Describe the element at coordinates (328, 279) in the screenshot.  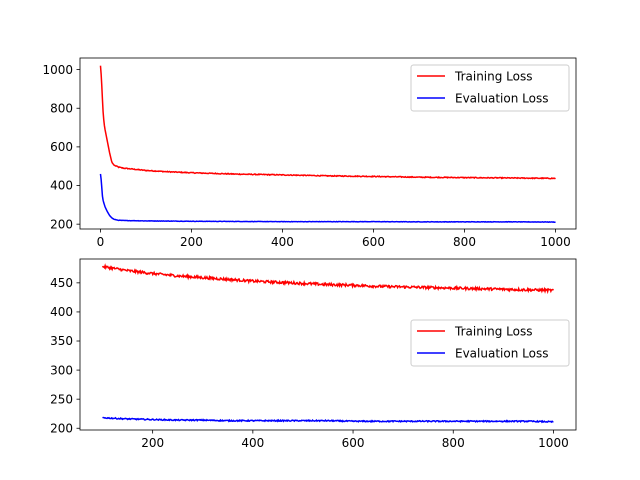
I see `series-line-training-loss` at that location.